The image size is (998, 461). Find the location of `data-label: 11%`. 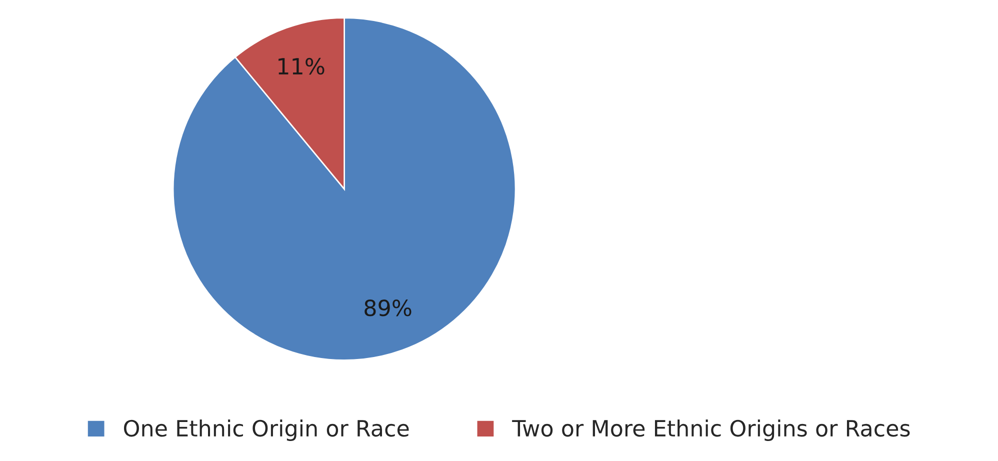

data-label: 11% is located at coordinates (301, 66).